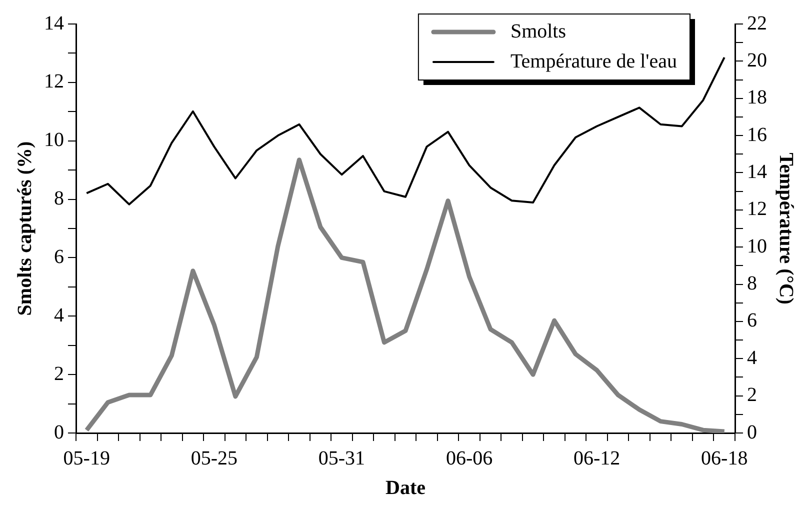 The image size is (811, 509). What do you see at coordinates (752, 432) in the screenshot?
I see `y2-tick-label: 0` at bounding box center [752, 432].